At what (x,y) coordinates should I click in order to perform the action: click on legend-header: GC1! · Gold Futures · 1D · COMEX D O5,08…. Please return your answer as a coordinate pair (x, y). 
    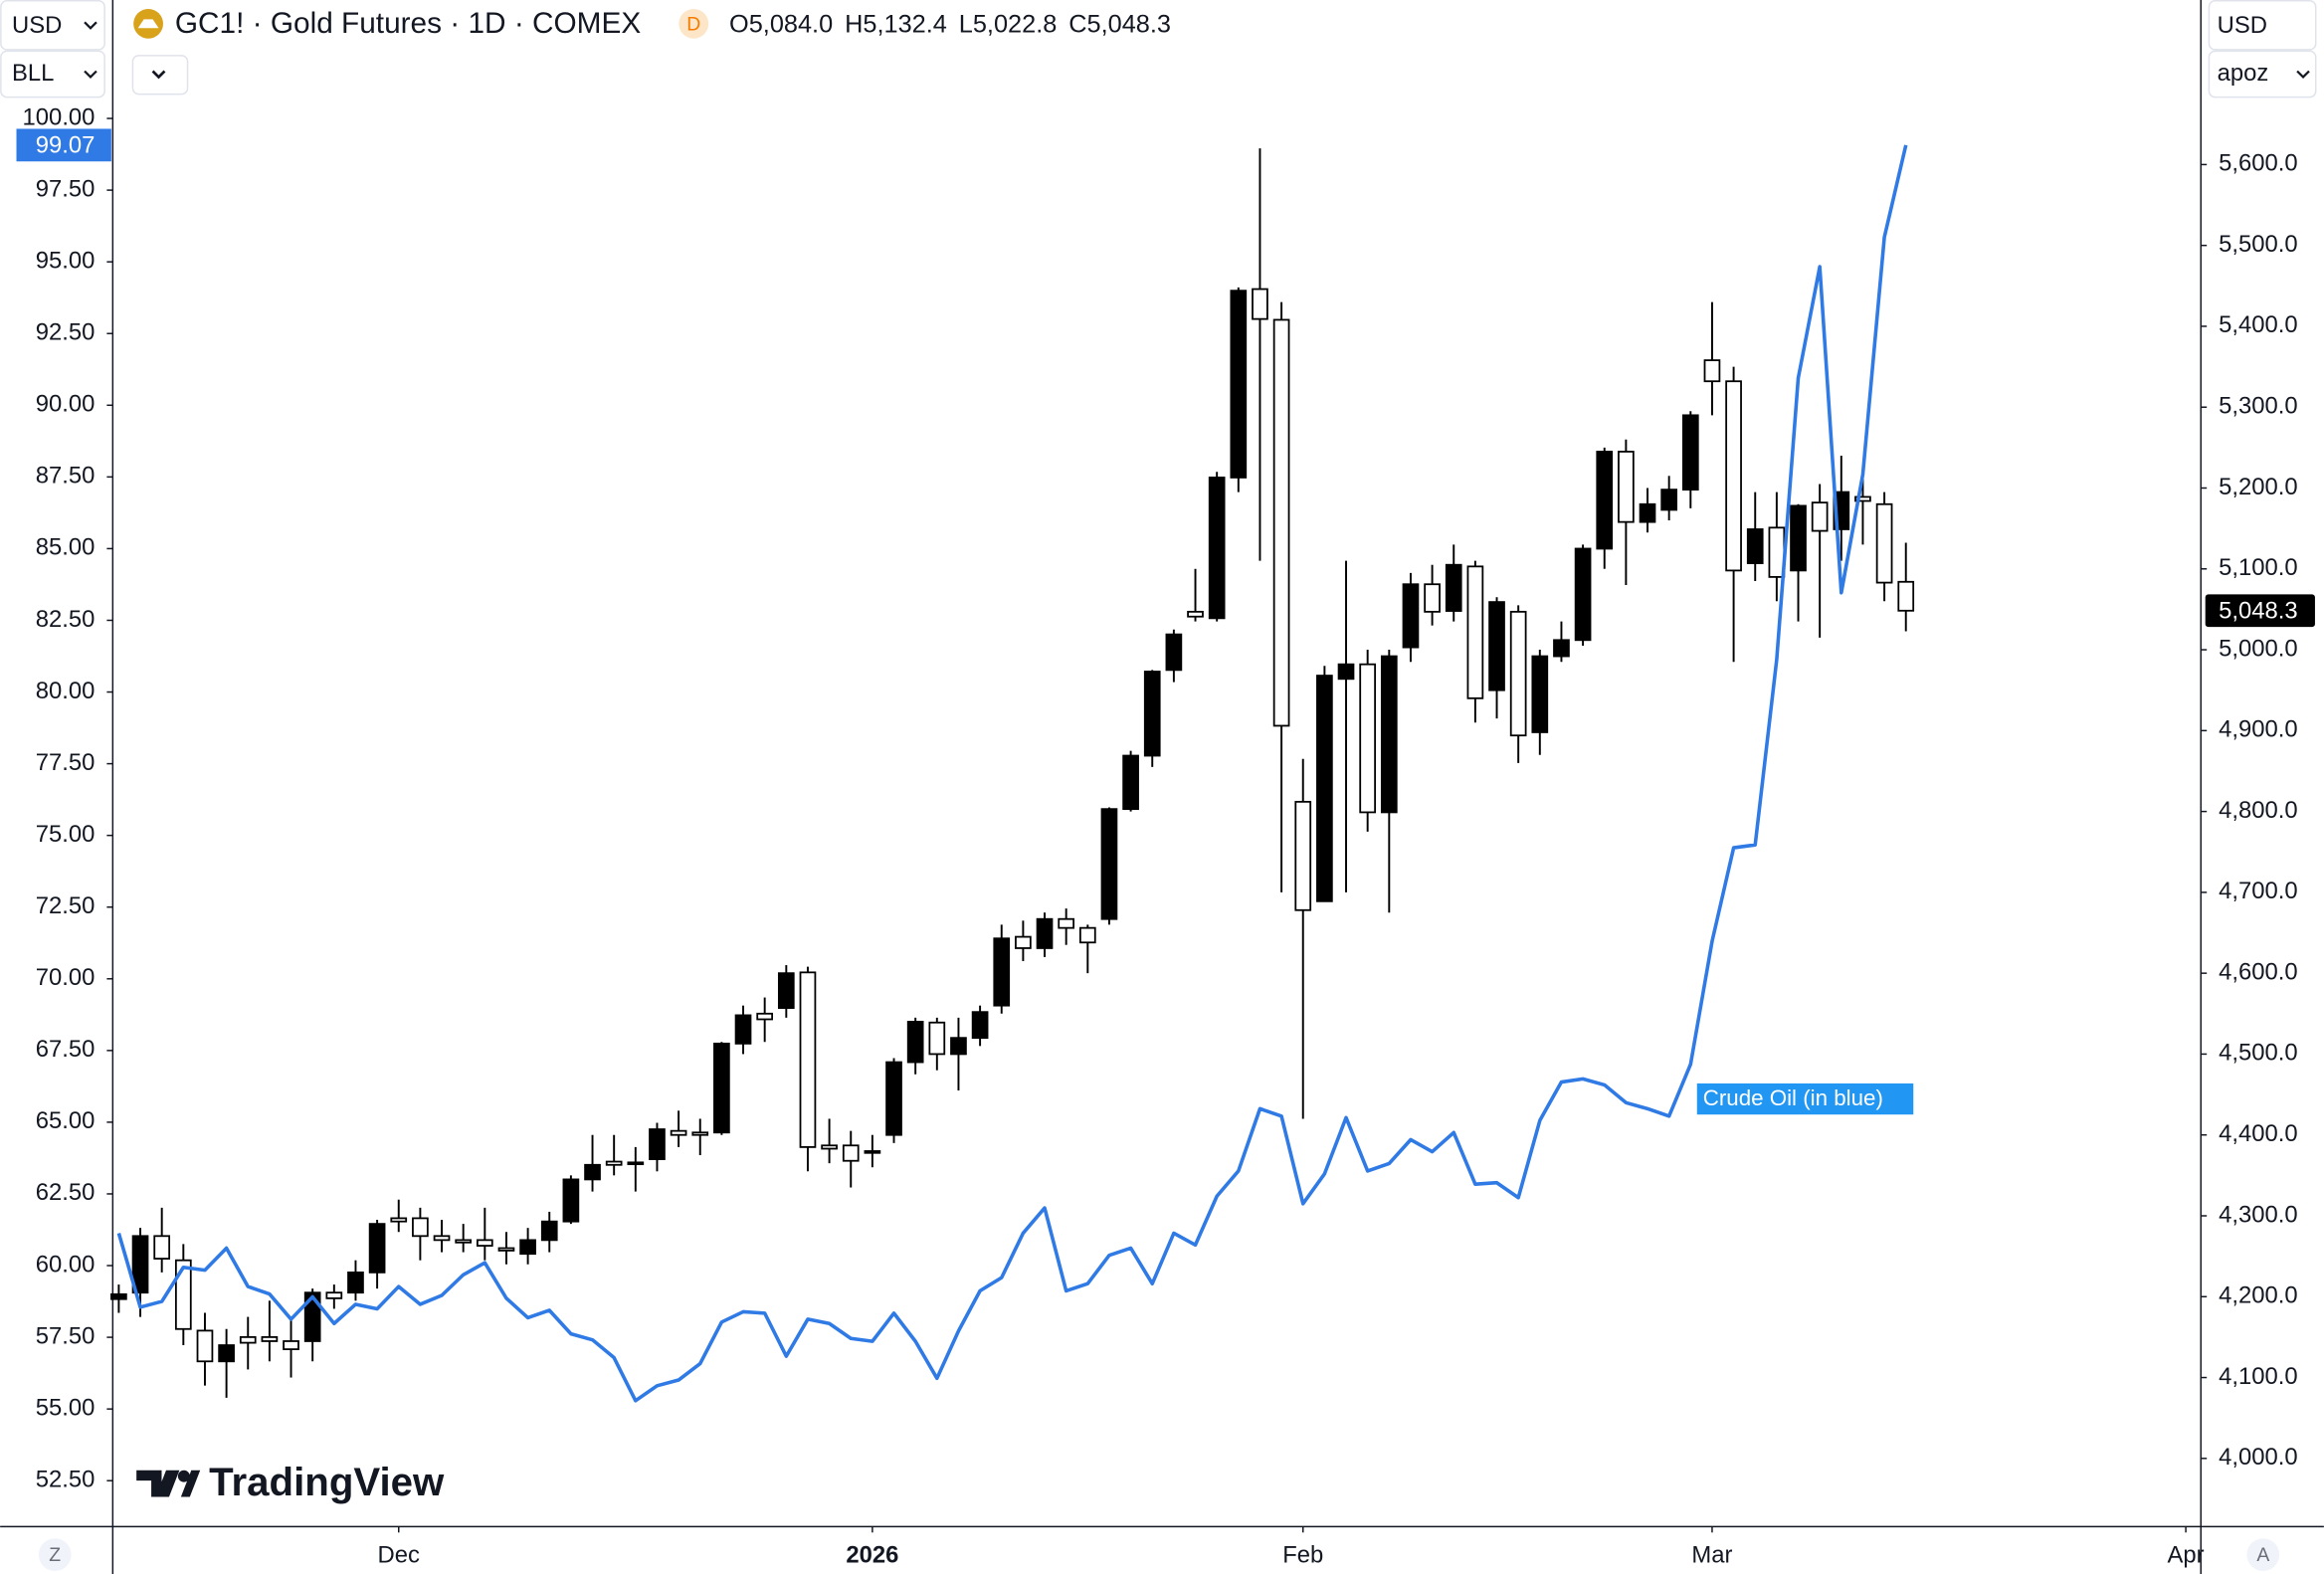
    Looking at the image, I should click on (651, 51).